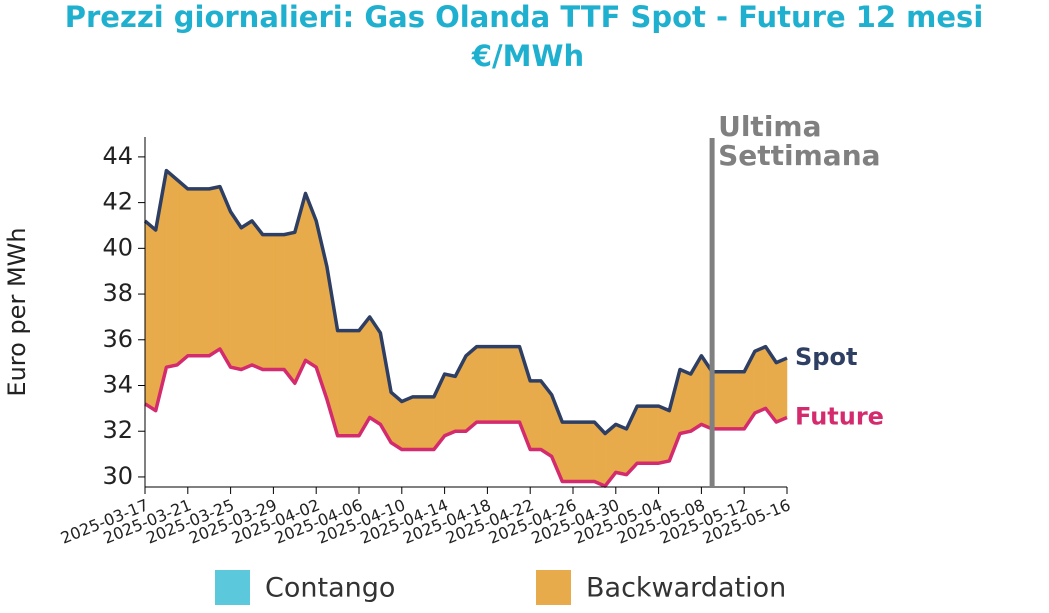  I want to click on y-tick-label: 32, so click(117, 430).